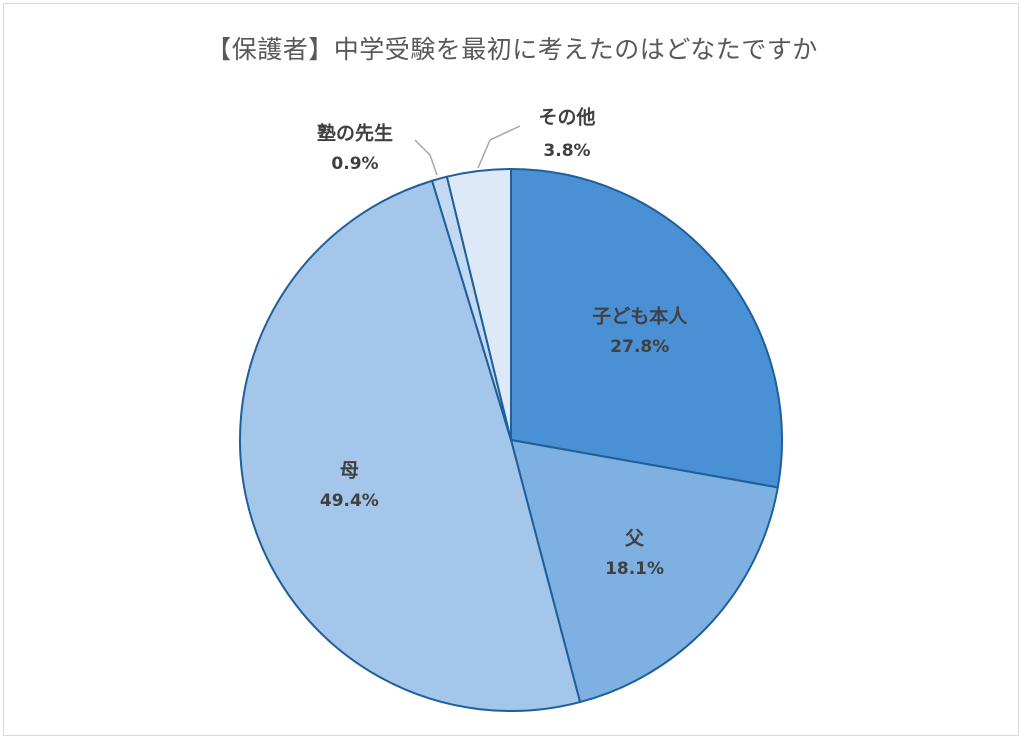 The image size is (1024, 741). I want to click on slice-value-1: 27.8%, so click(639, 347).